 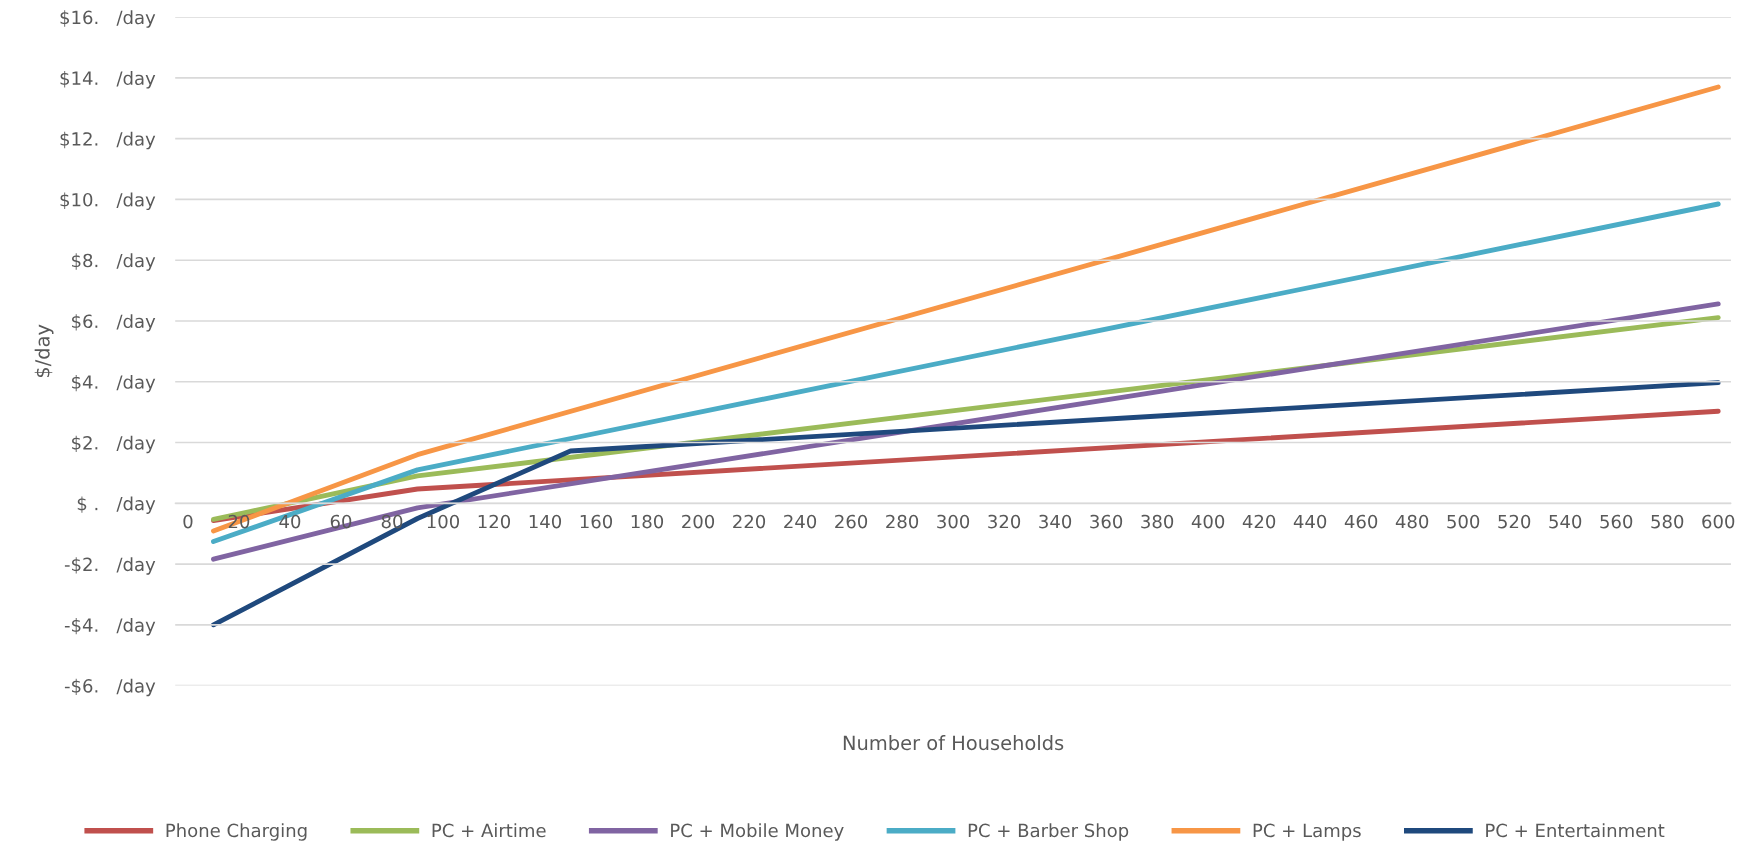 I want to click on legend-label: PC + Airtime, so click(x=489, y=830).